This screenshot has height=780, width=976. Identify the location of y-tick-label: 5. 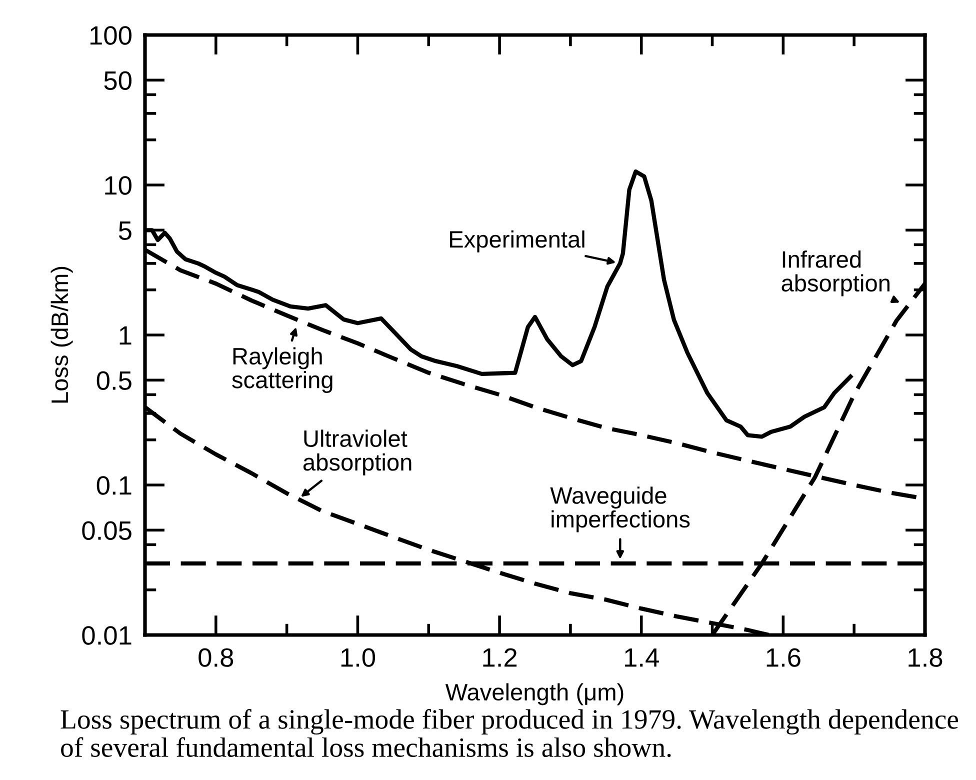
(125, 231).